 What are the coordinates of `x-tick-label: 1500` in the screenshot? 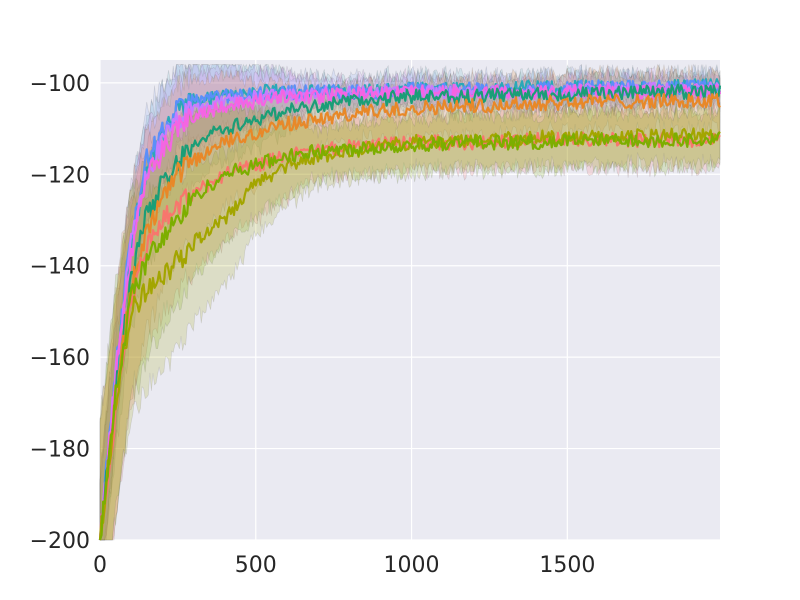 It's located at (567, 565).